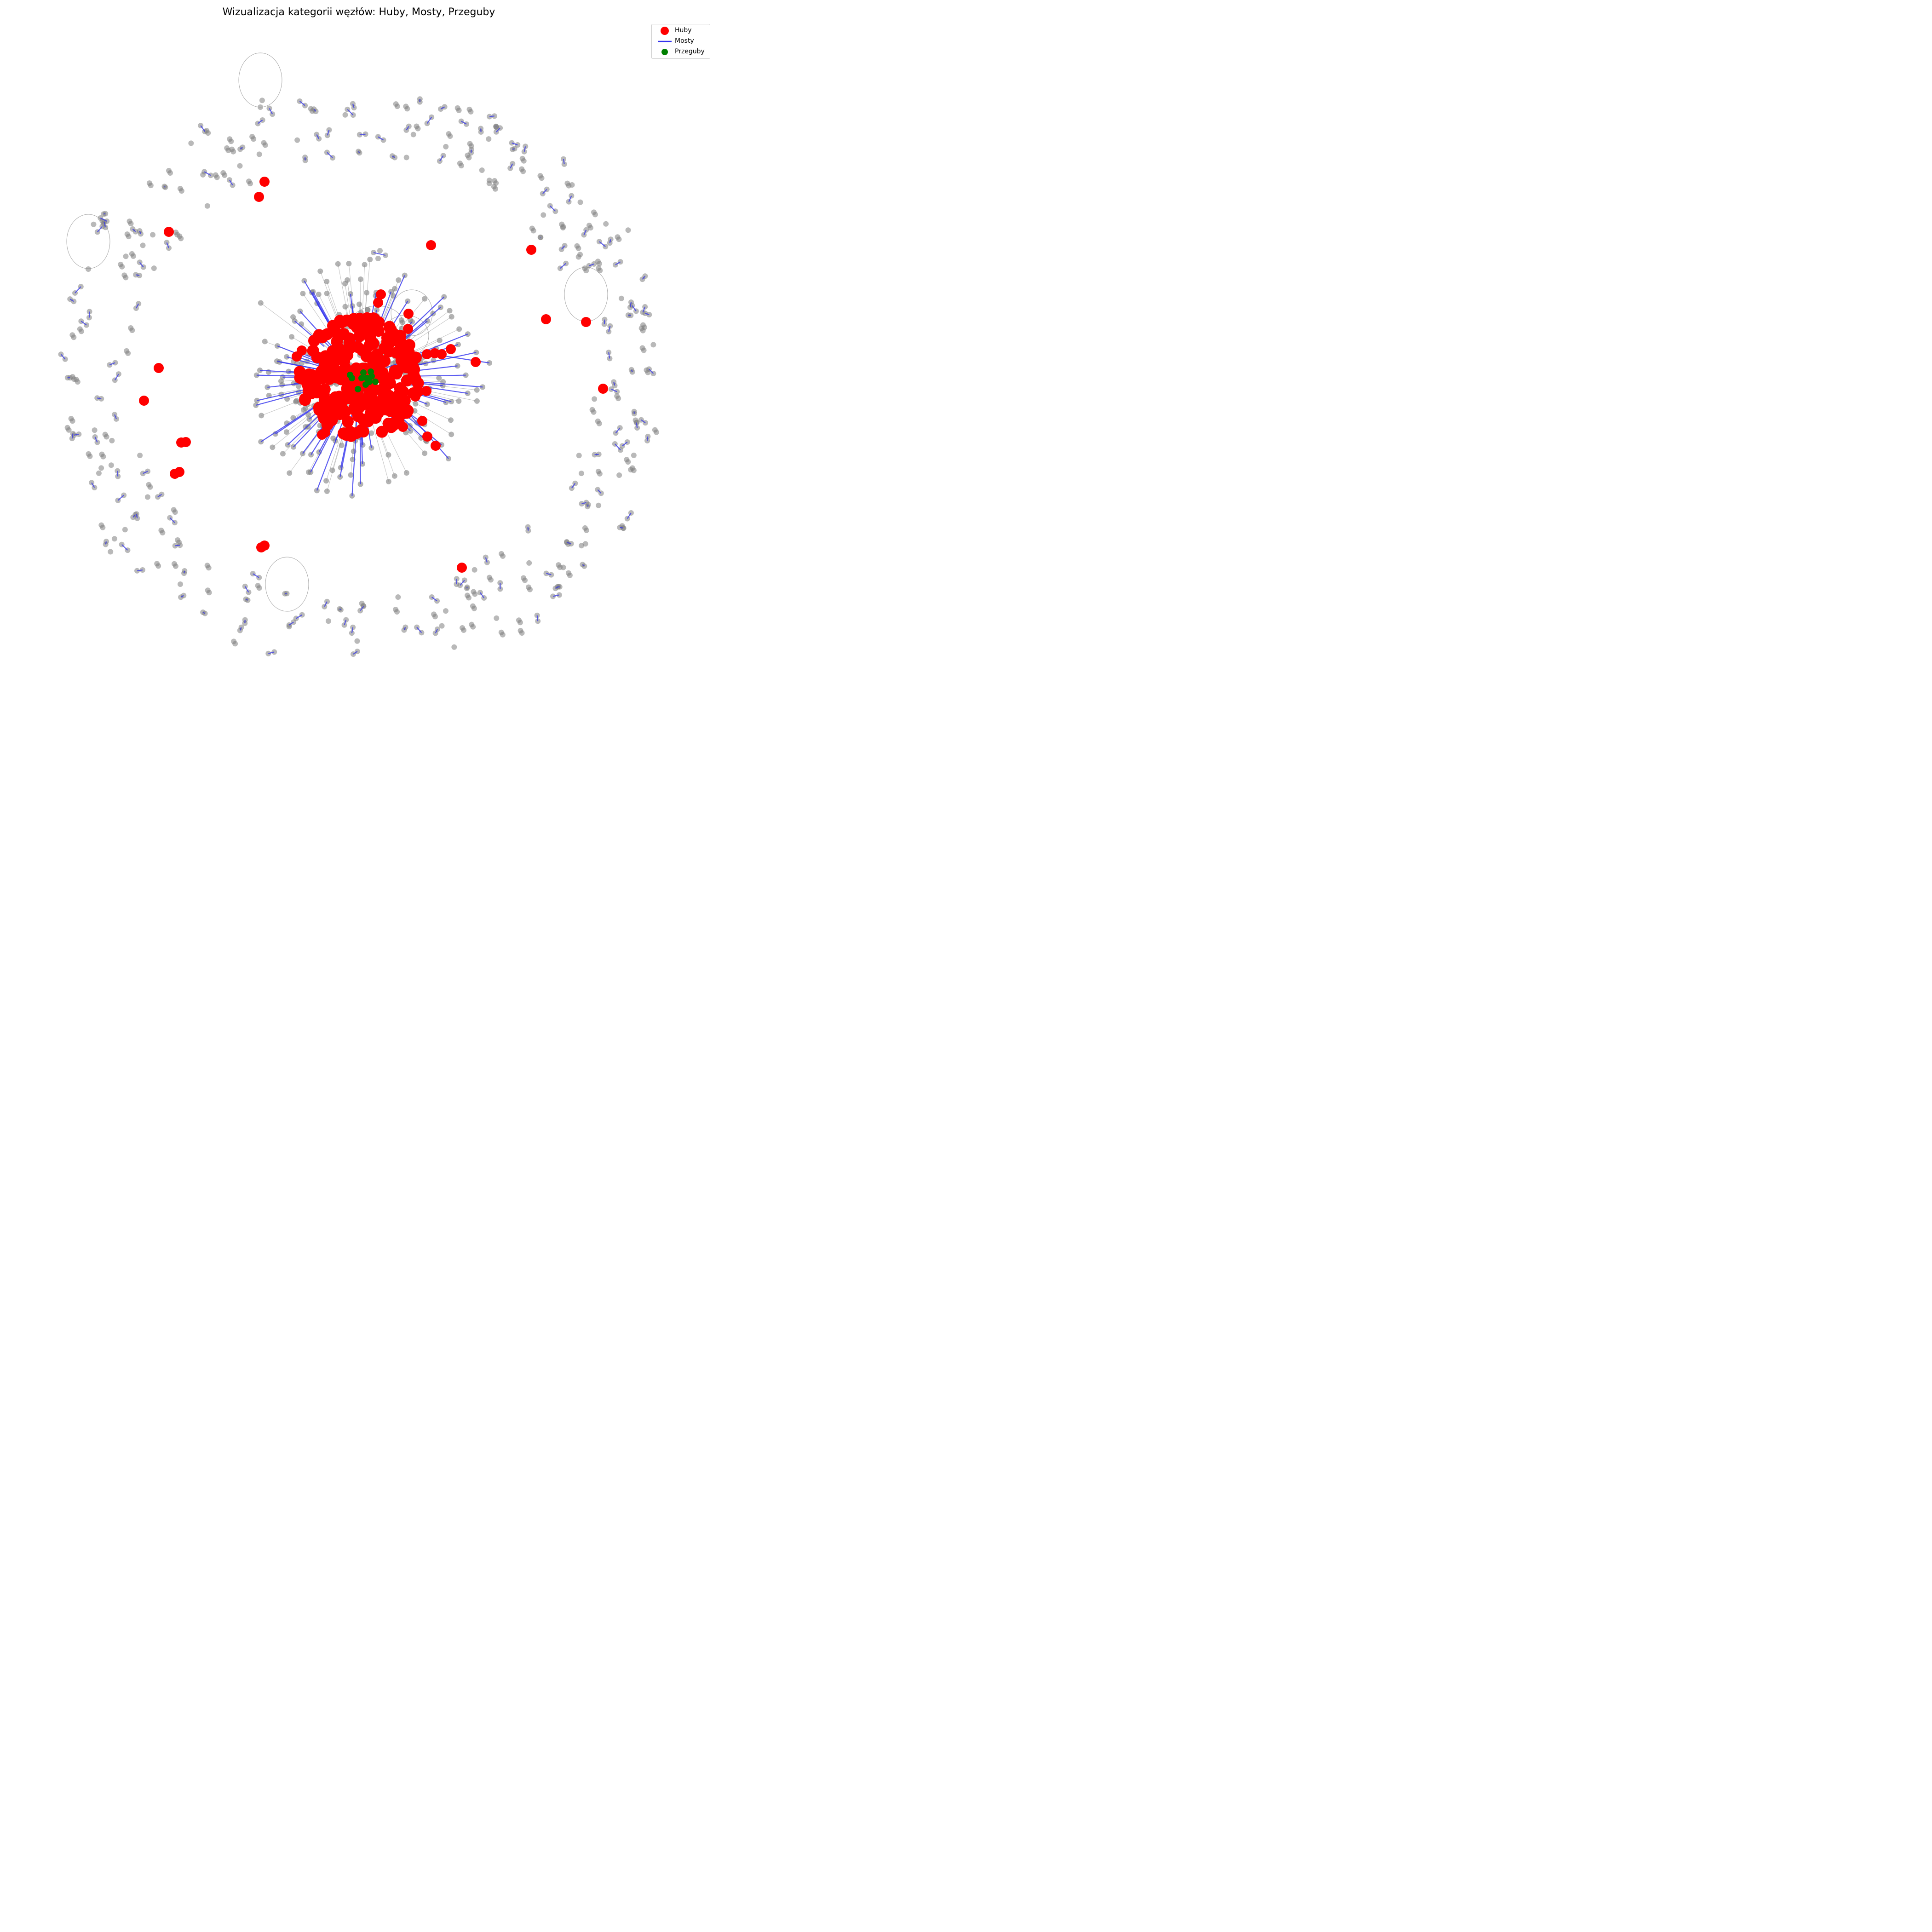 This screenshot has width=1932, height=1932. What do you see at coordinates (287, 584) in the screenshot?
I see `self-loop-edge` at bounding box center [287, 584].